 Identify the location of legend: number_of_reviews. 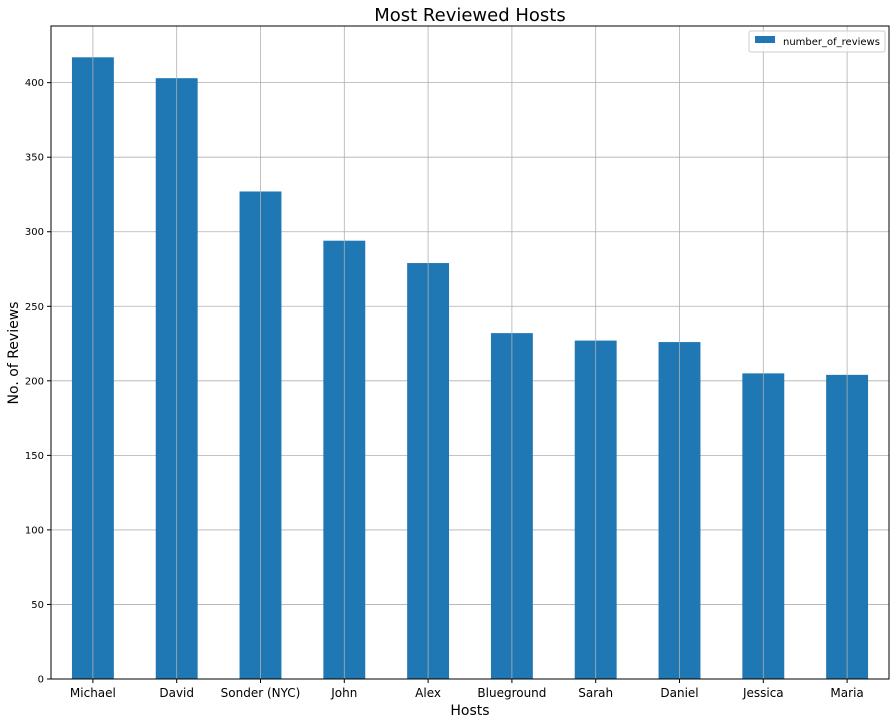
(817, 41).